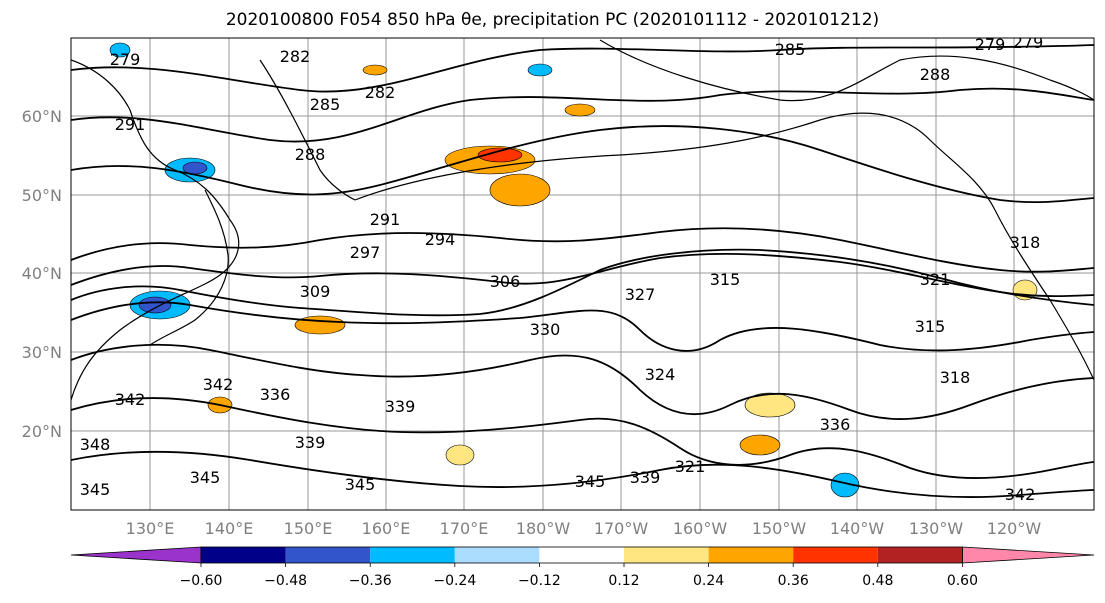 The width and height of the screenshot is (1105, 603). I want to click on colorbar-tick-label: −0.36, so click(370, 581).